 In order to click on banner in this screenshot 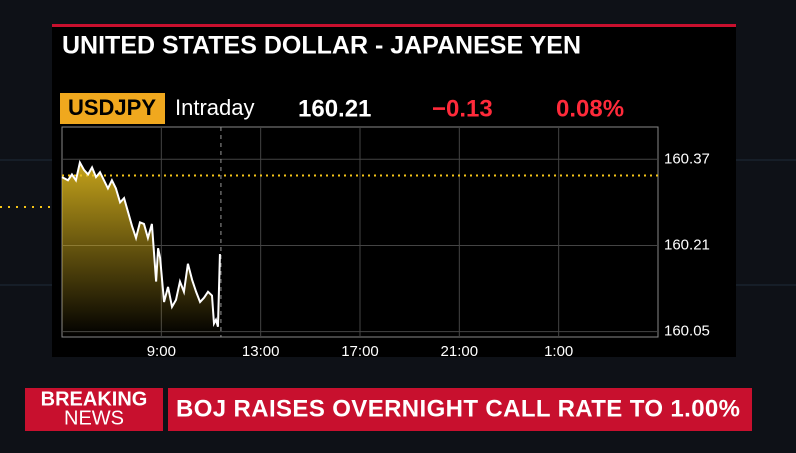, I will do `click(394, 47)`.